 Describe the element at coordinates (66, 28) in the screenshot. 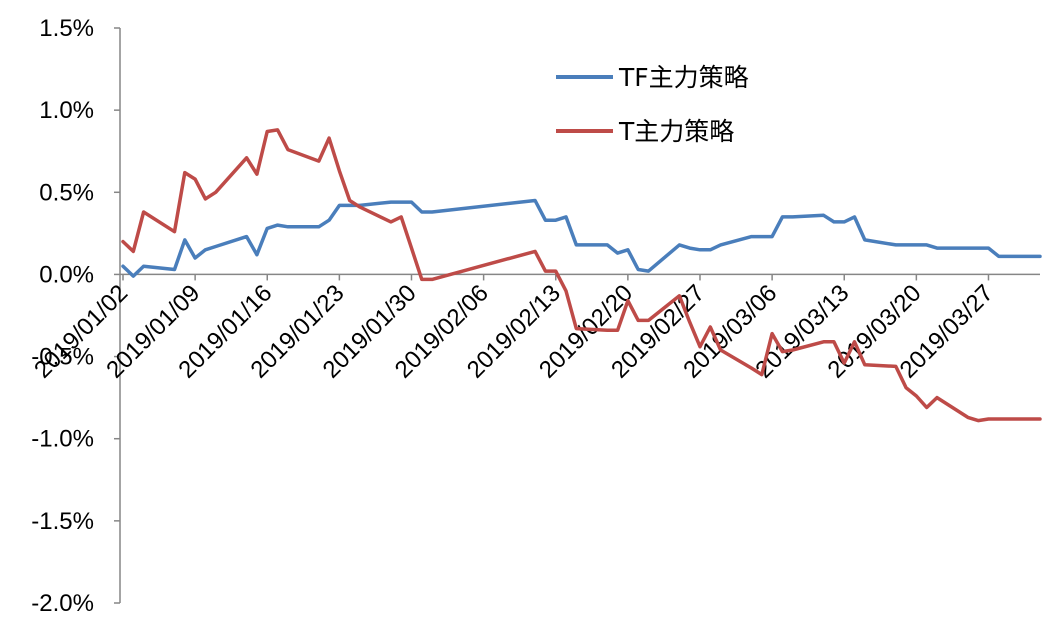

I see `y-tick-label: 1.5%` at that location.